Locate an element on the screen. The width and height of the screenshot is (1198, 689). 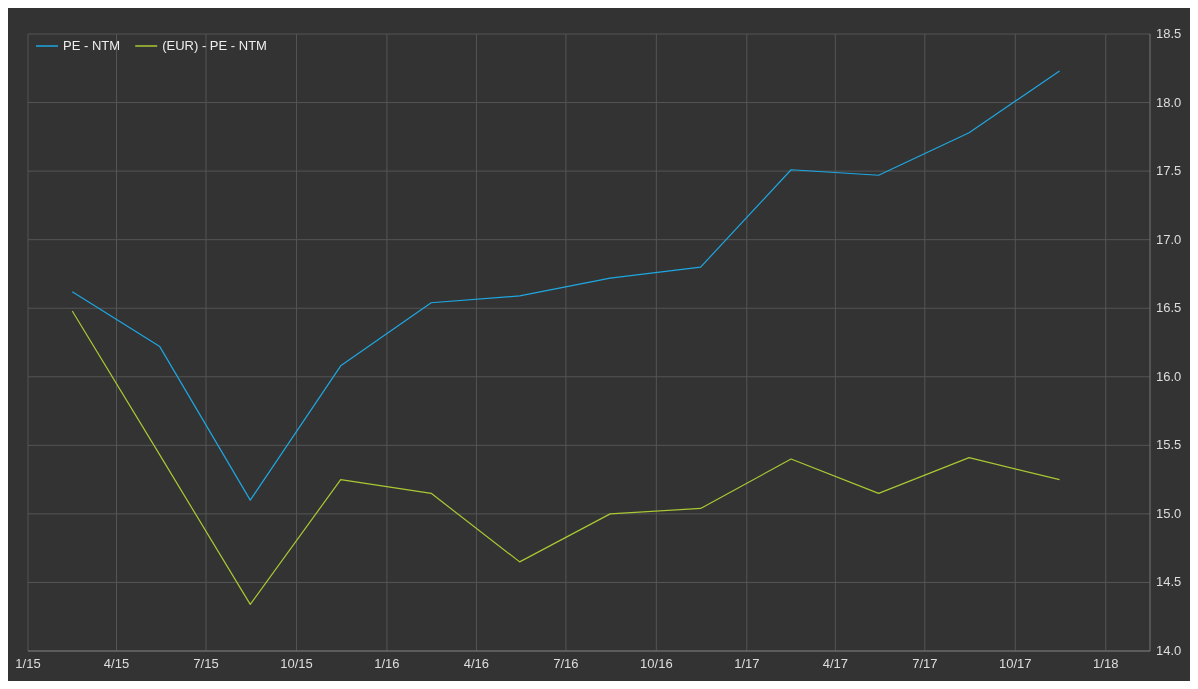
x-tick-label: 4/15 is located at coordinates (116, 663).